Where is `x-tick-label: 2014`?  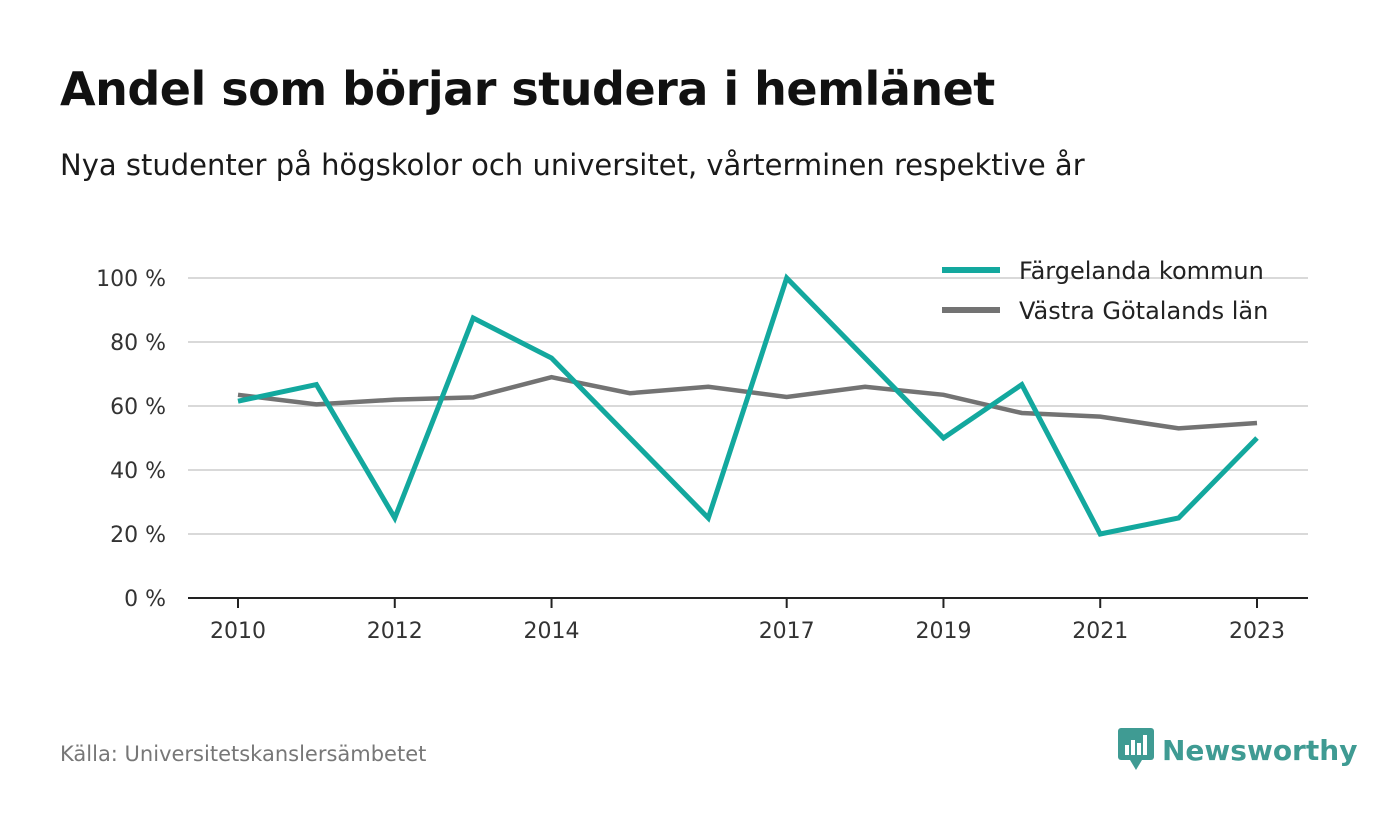
x-tick-label: 2014 is located at coordinates (552, 631).